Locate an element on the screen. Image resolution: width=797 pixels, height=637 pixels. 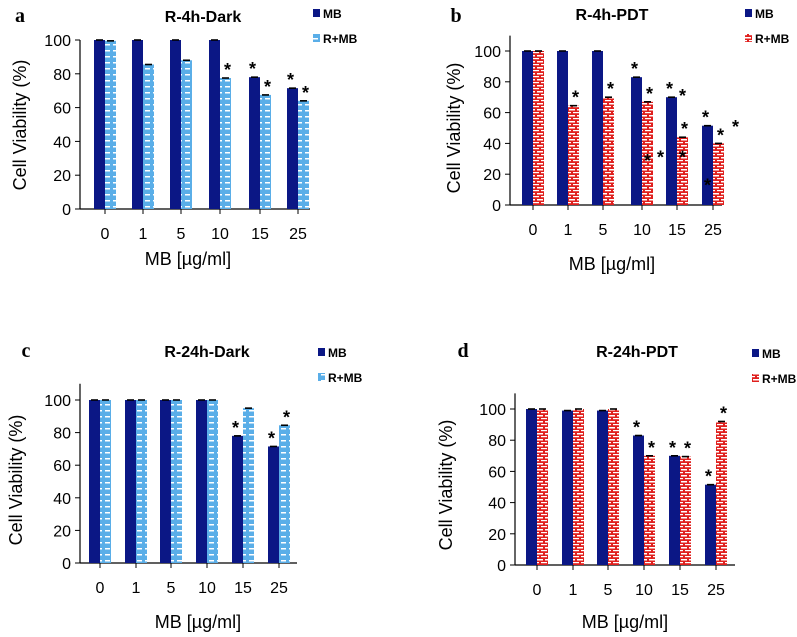
chart-title: R-4h-Dark is located at coordinates (203, 17).